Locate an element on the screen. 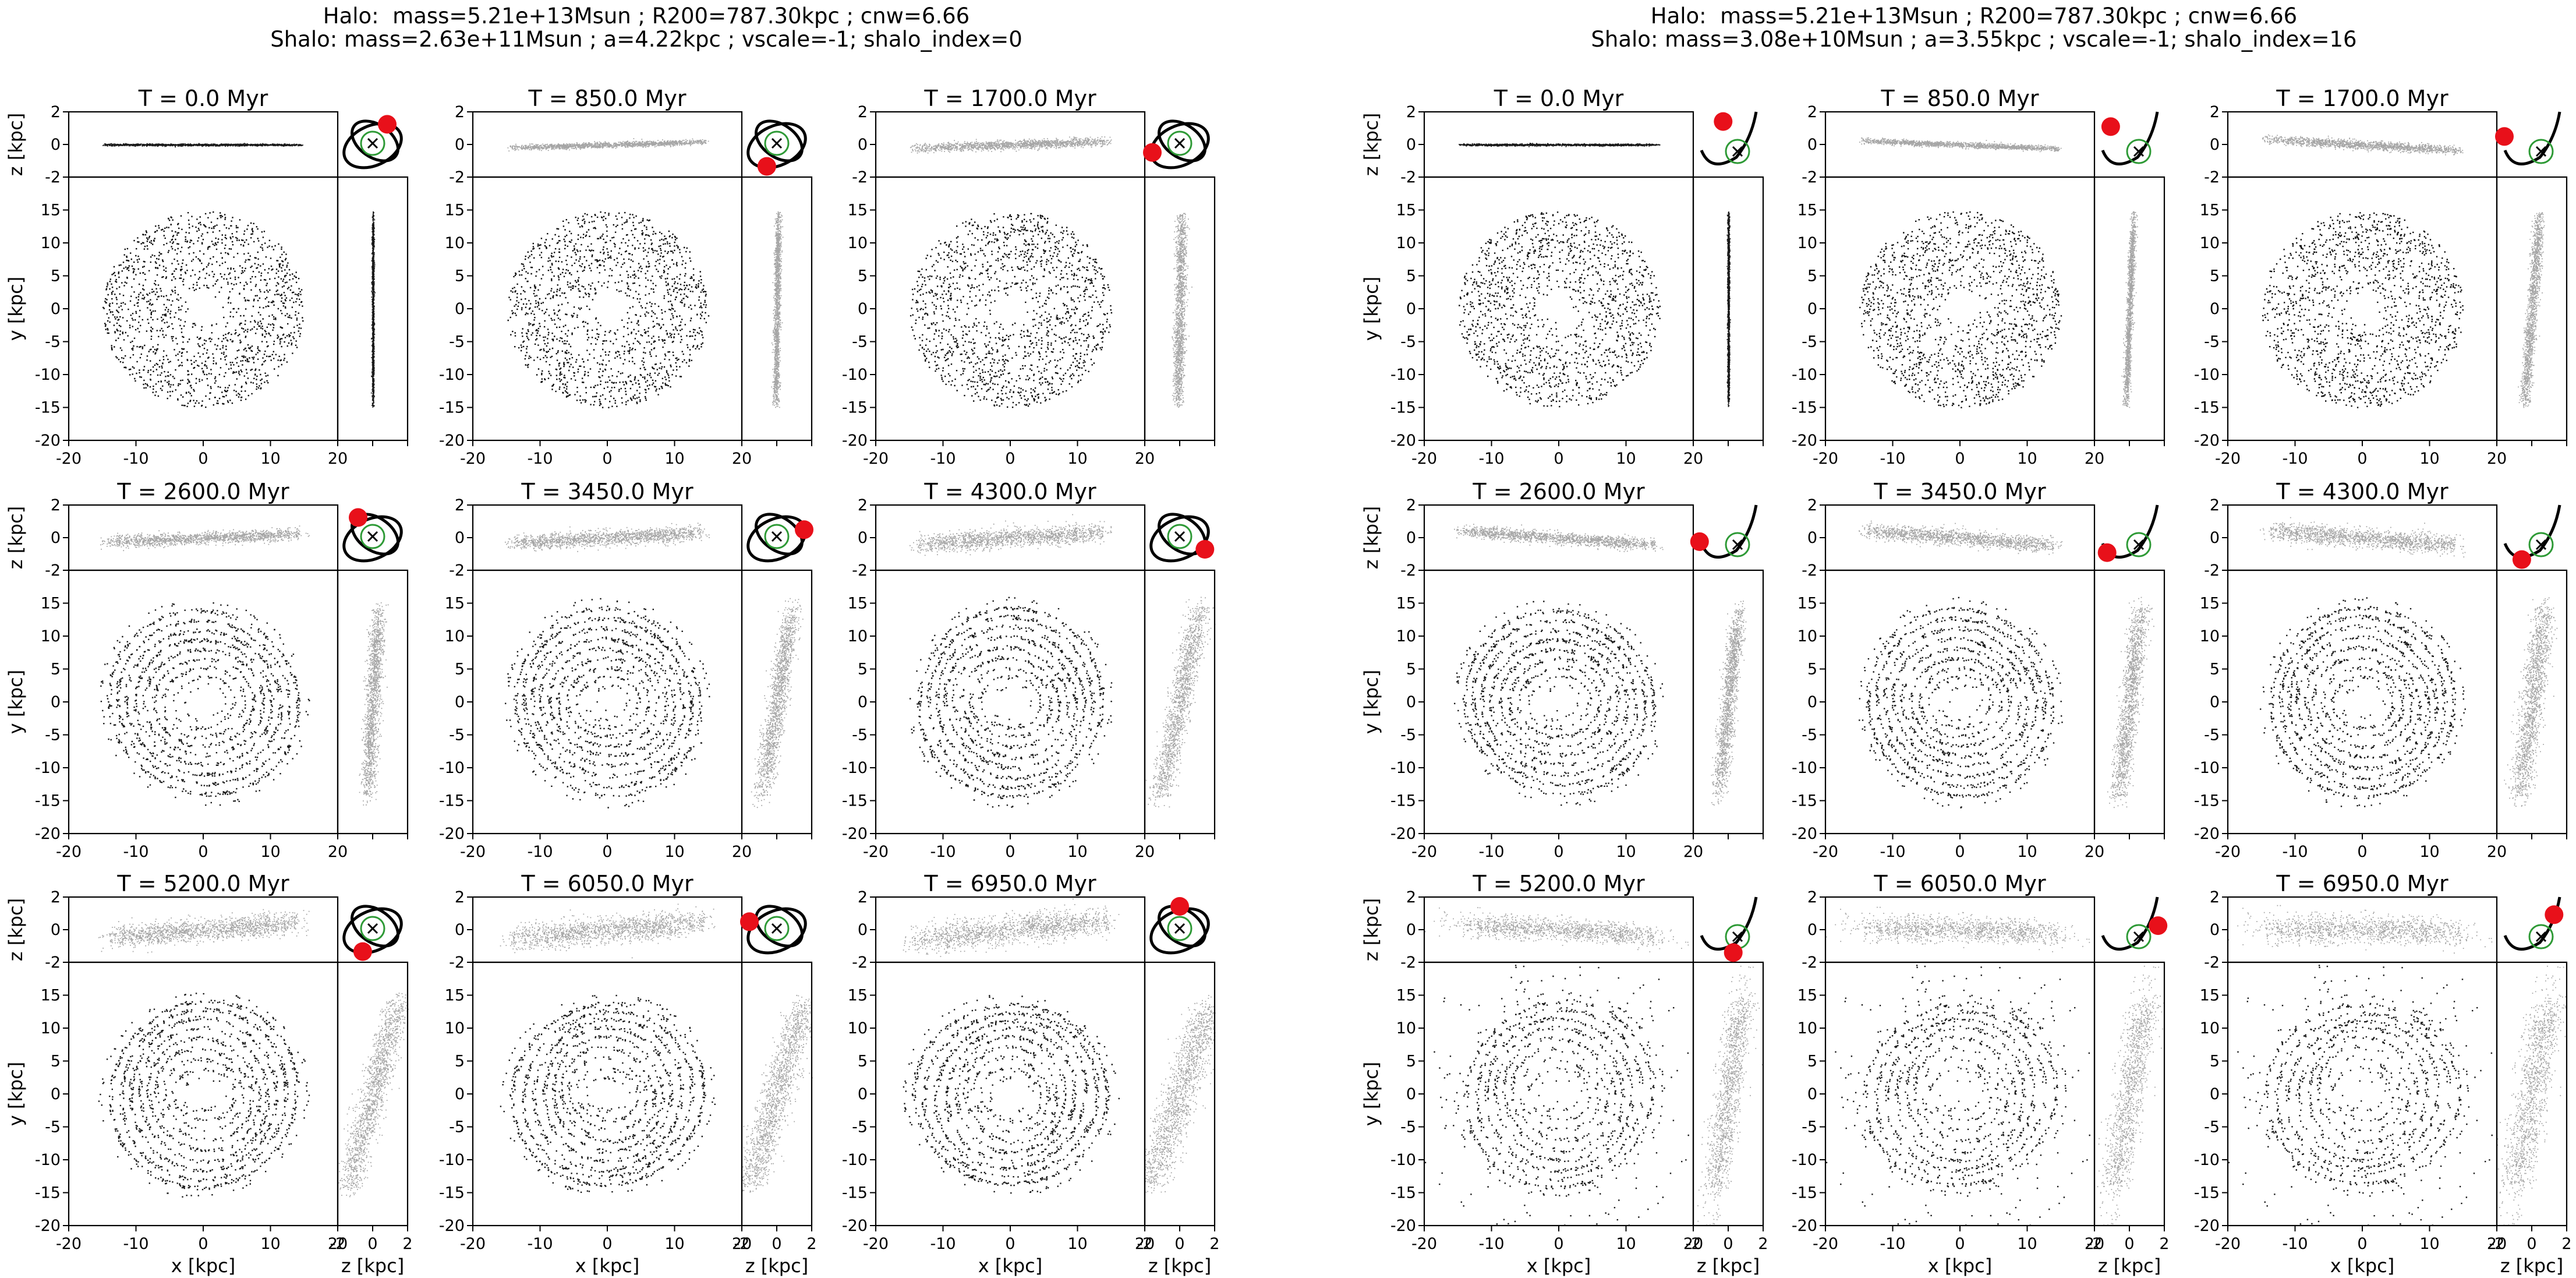 The image size is (2576, 1278). y-axis-label: y [kpc] is located at coordinates (1371, 309).